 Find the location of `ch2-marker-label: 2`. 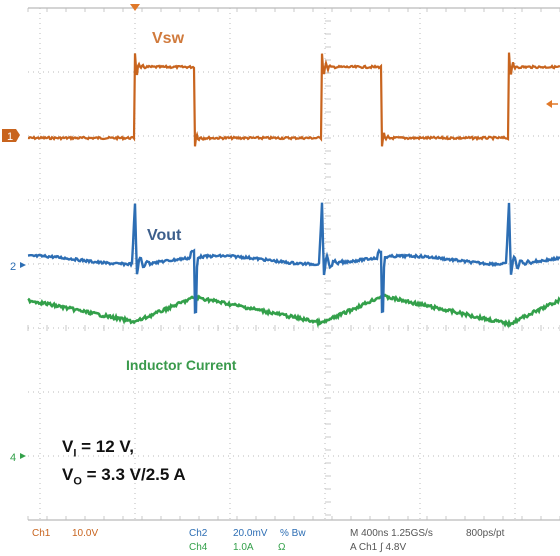

ch2-marker-label: 2 is located at coordinates (13, 267).